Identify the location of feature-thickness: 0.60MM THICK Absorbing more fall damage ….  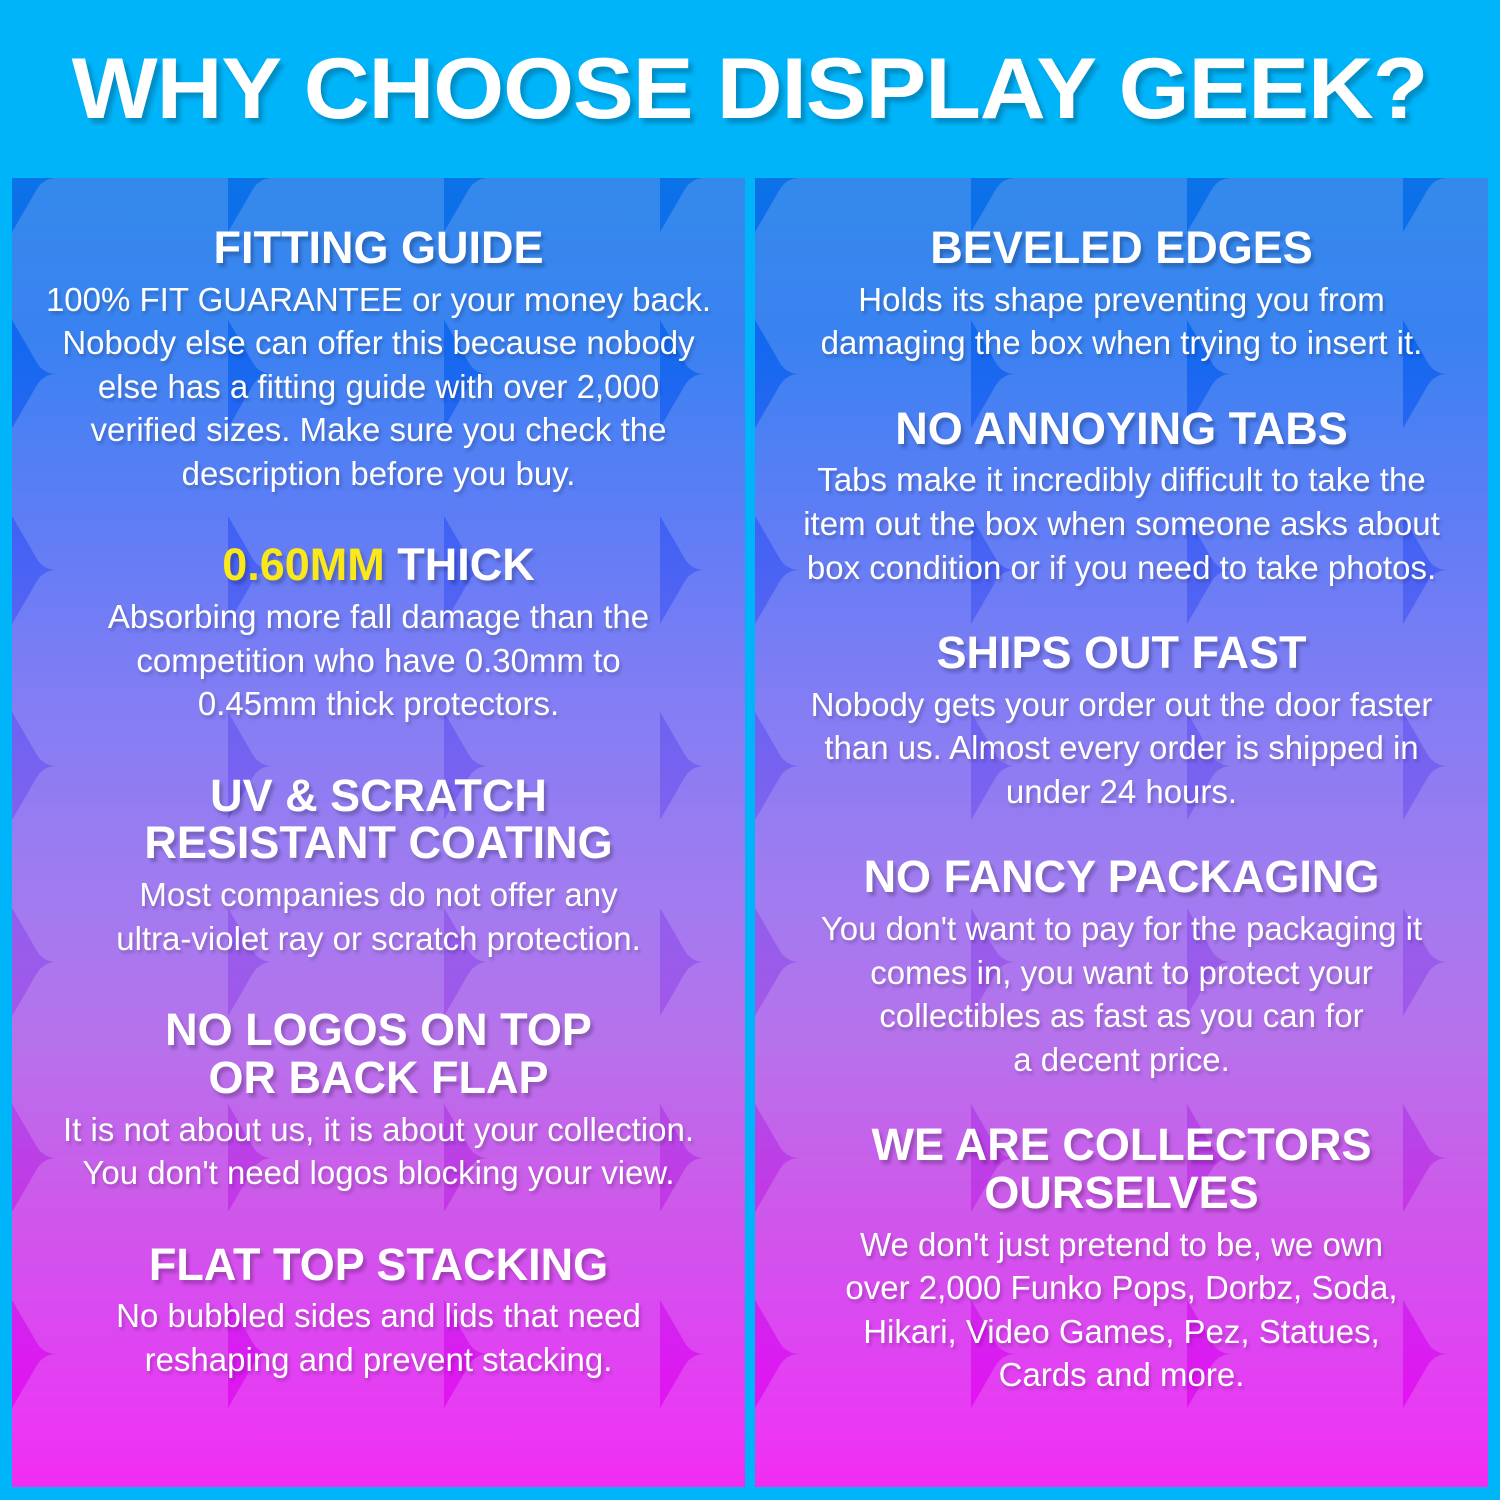
(378, 633).